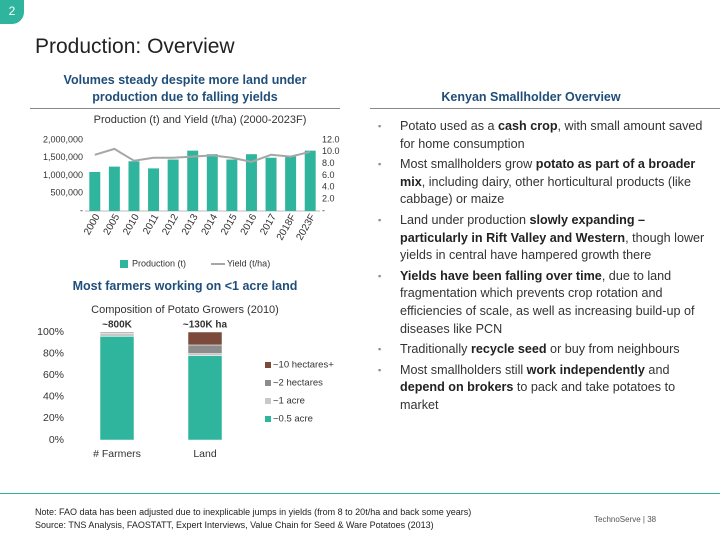 The height and width of the screenshot is (540, 720). I want to click on bold-text: recycle seed, so click(508, 349).